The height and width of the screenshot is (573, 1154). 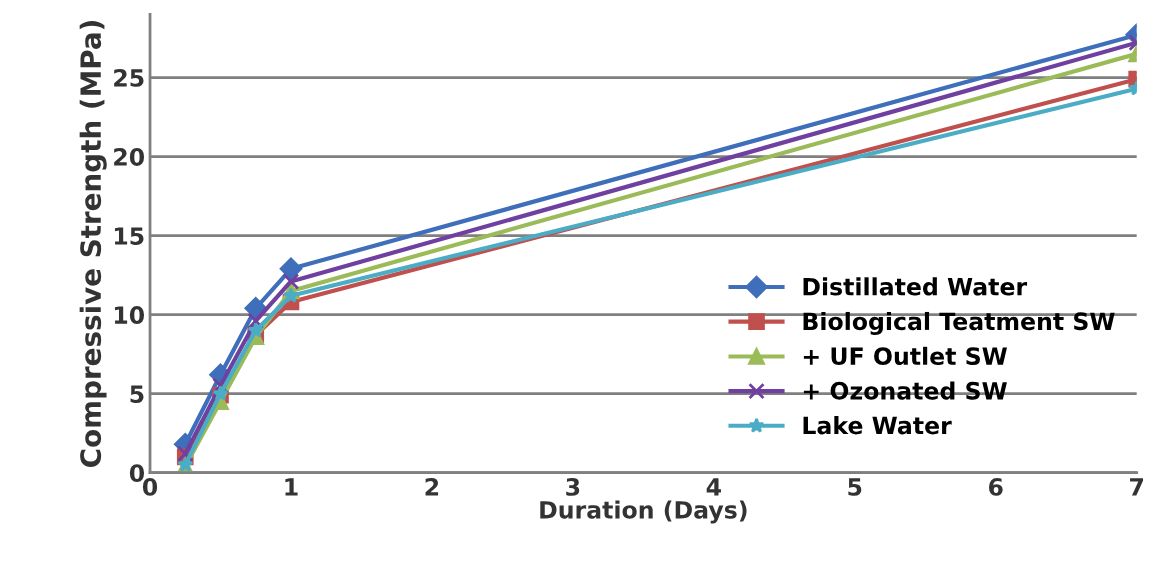 I want to click on x-tick-label: 5, so click(x=855, y=487).